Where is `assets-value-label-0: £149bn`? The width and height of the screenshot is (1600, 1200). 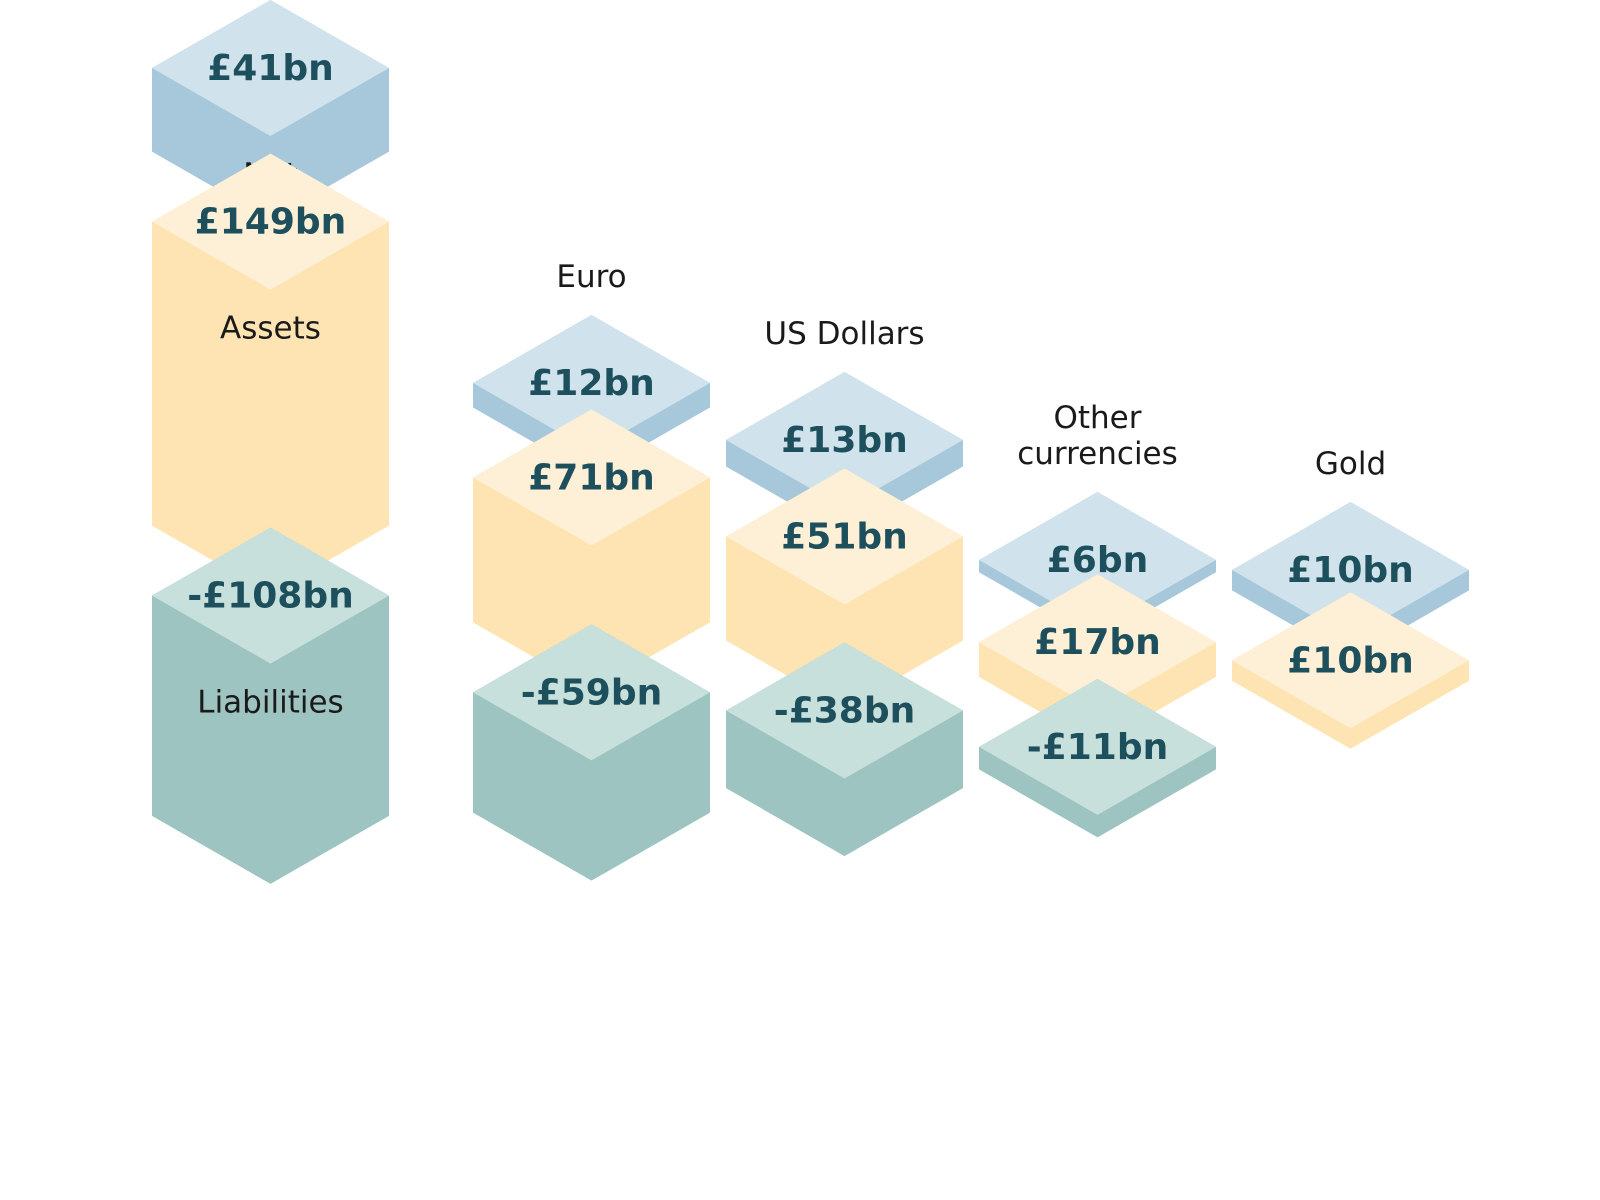
assets-value-label-0: £149bn is located at coordinates (271, 222).